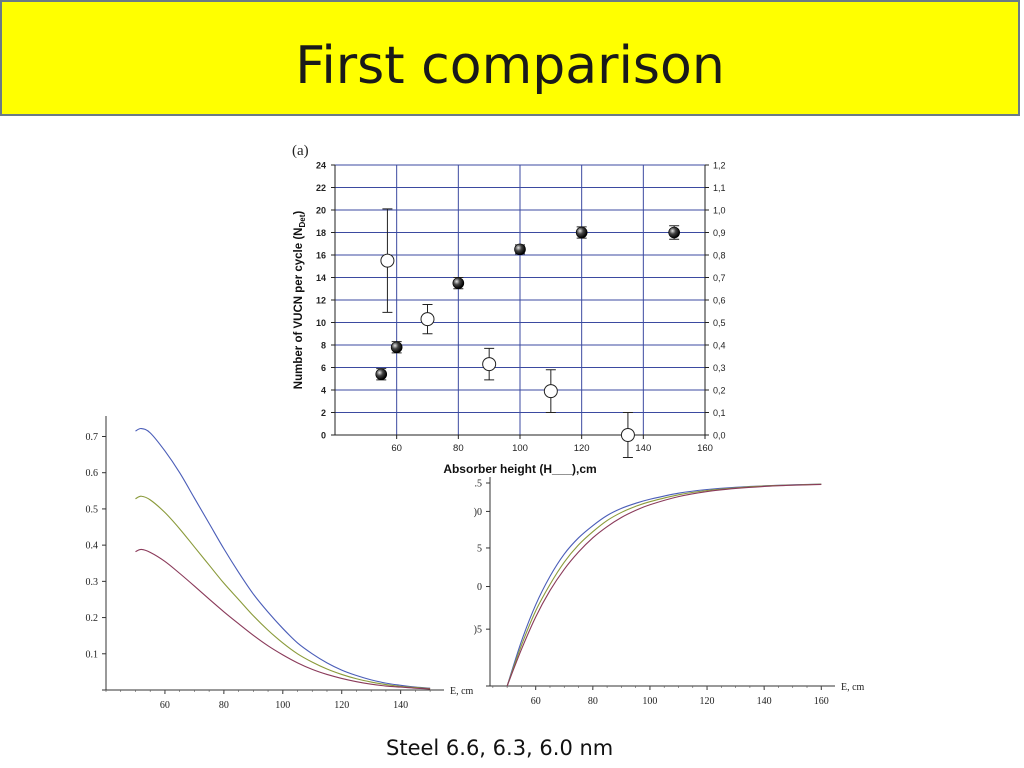  Describe the element at coordinates (323, 391) in the screenshot. I see `y-tick-label-left: 4` at that location.